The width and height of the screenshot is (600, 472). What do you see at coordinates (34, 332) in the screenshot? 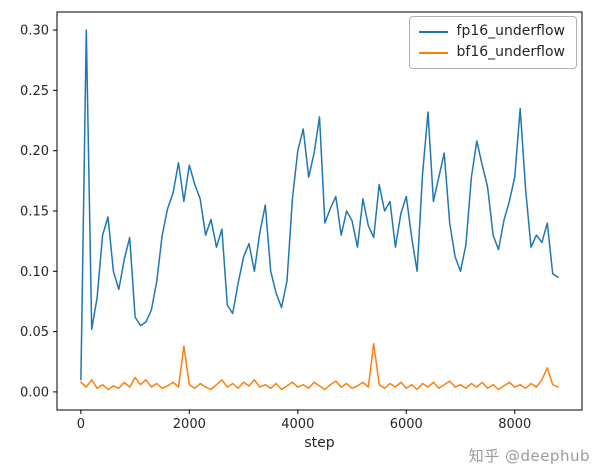
I see `y-tick-label: 0.05` at bounding box center [34, 332].